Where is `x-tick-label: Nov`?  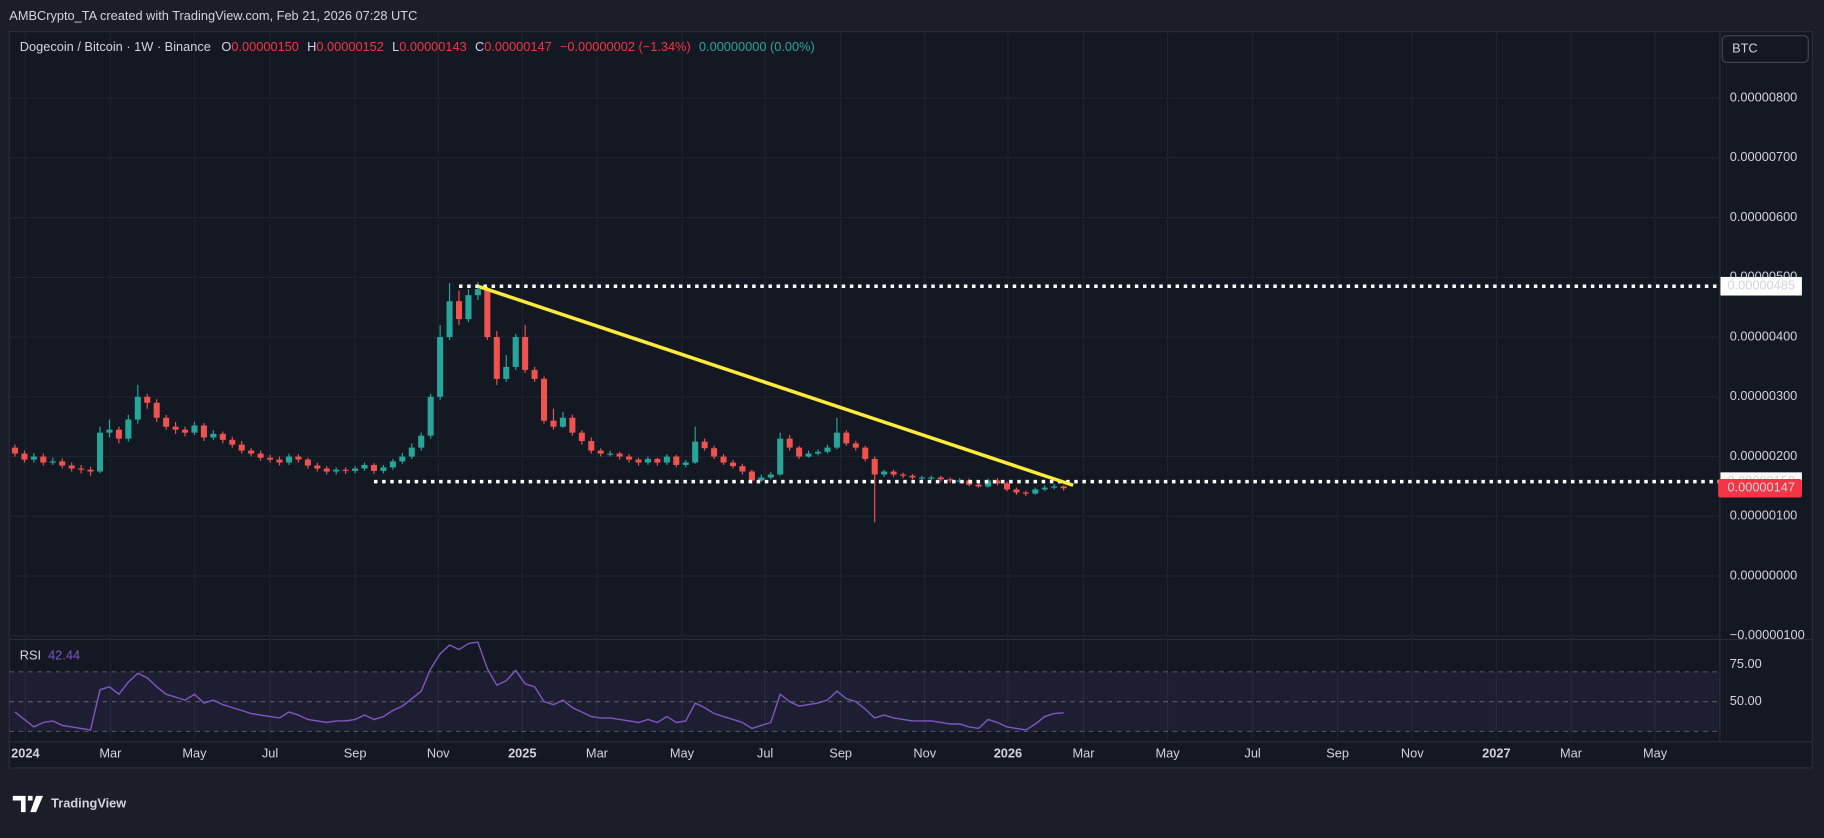 x-tick-label: Nov is located at coordinates (1412, 752).